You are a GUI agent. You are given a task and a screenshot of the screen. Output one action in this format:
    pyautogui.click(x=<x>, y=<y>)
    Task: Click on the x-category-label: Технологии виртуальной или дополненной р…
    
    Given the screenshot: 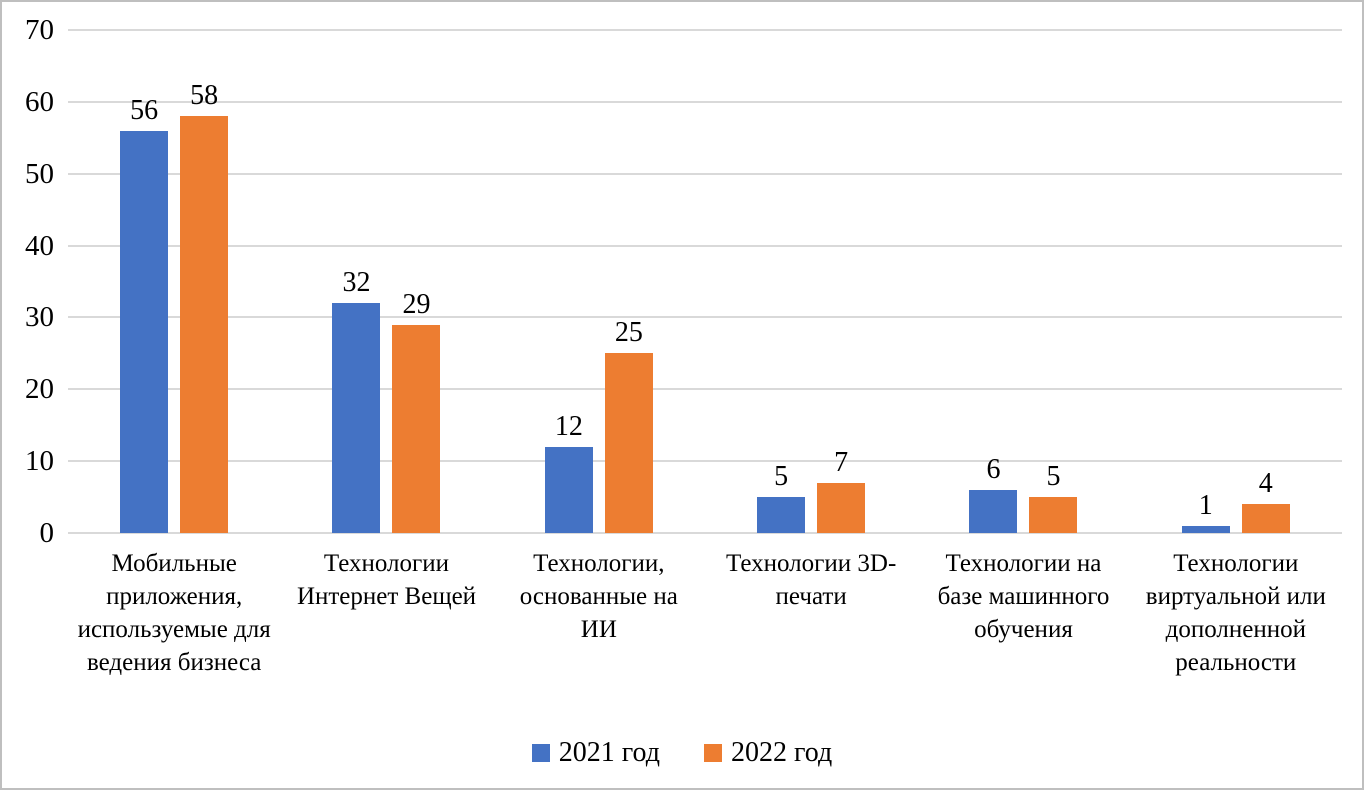 What is the action you would take?
    pyautogui.click(x=1235, y=613)
    